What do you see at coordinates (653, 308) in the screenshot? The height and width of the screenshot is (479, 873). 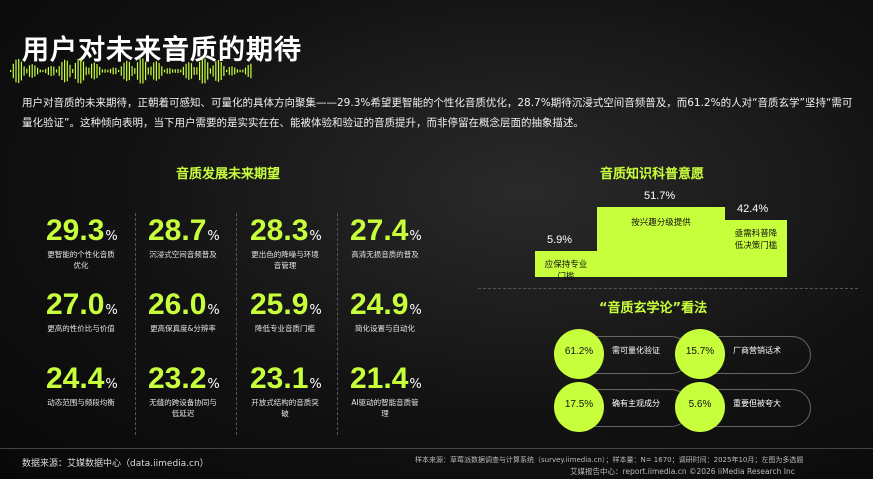 I see `metaphysics-section-title: “音质玄学论”看法` at bounding box center [653, 308].